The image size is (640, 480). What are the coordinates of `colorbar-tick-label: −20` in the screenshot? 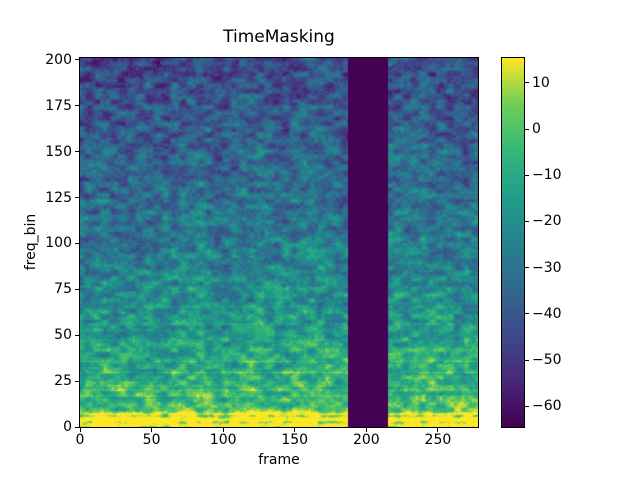 It's located at (547, 221).